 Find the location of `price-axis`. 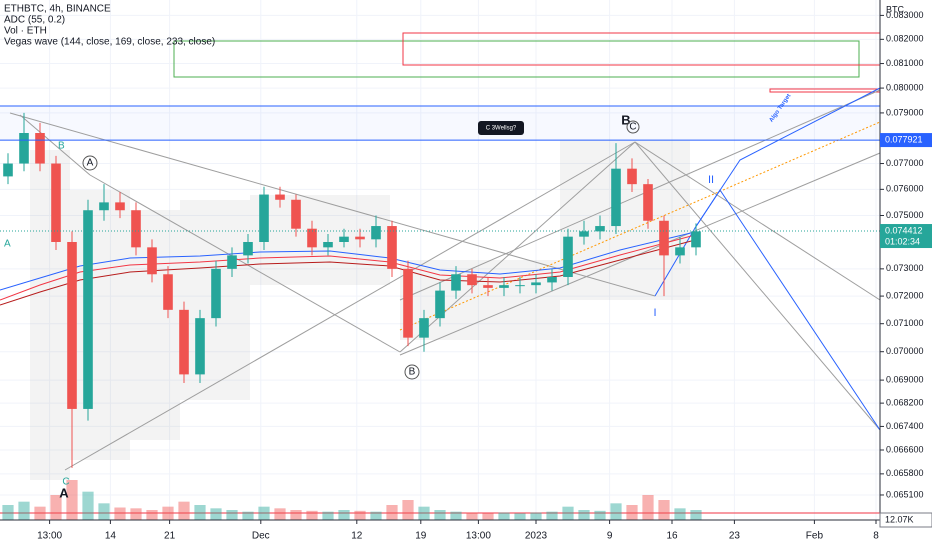

price-axis is located at coordinates (906, 275).